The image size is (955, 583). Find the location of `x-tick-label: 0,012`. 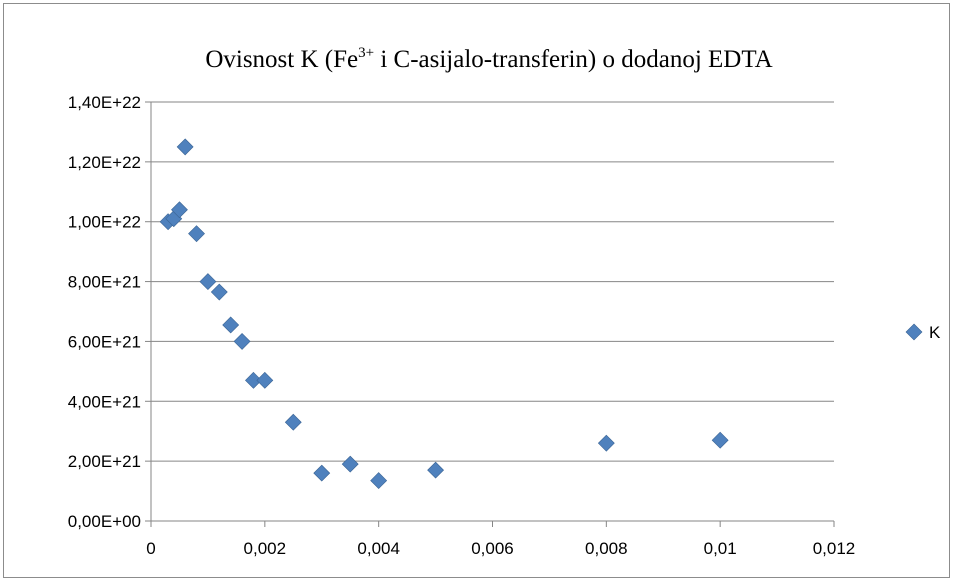

x-tick-label: 0,012 is located at coordinates (834, 548).